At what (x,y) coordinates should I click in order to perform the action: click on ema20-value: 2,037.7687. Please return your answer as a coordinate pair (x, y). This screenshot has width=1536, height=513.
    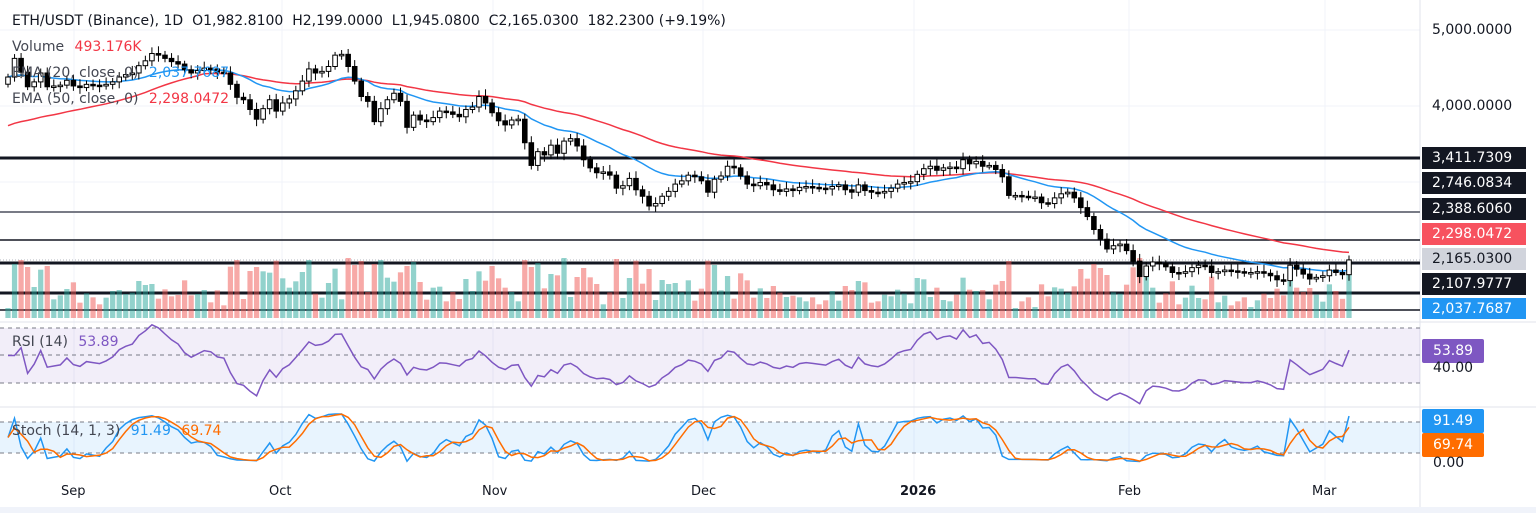
    Looking at the image, I should click on (189, 73).